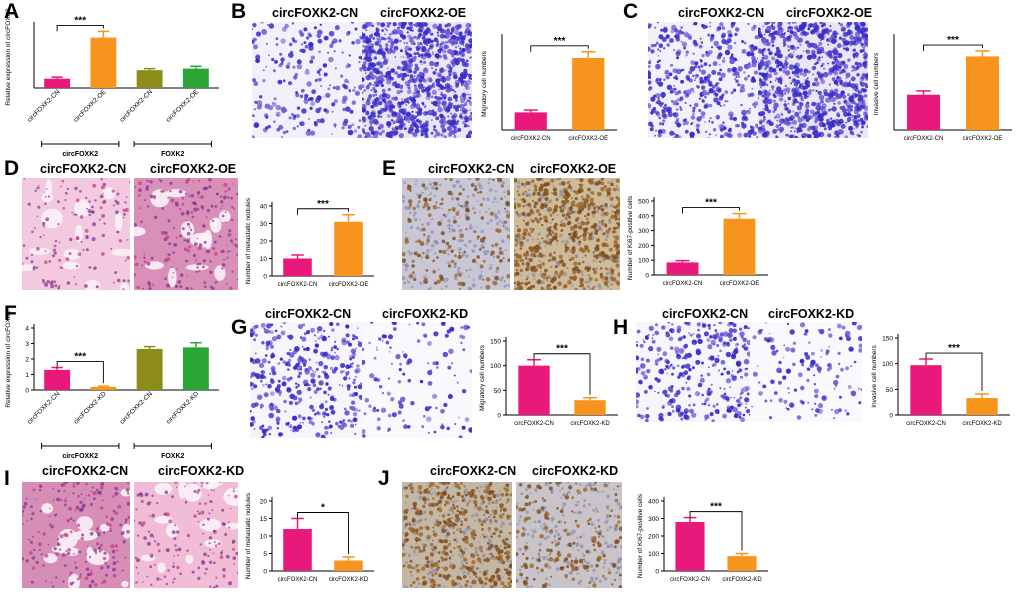 This screenshot has width=1020, height=594. What do you see at coordinates (705, 314) in the screenshot?
I see `micrograph-title-h-cn: circFOXK2-CN` at bounding box center [705, 314].